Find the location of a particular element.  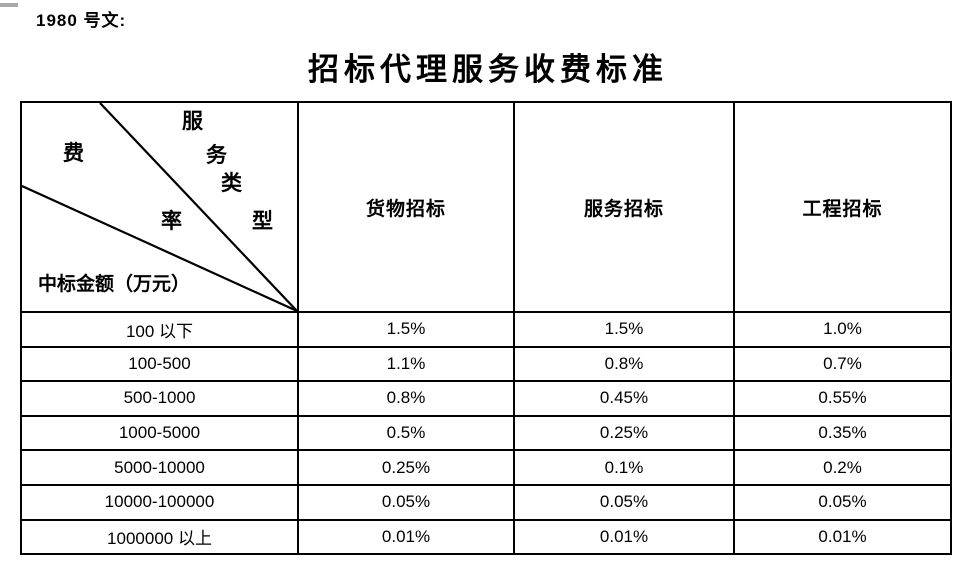

service-type-char: 务 is located at coordinates (216, 155).